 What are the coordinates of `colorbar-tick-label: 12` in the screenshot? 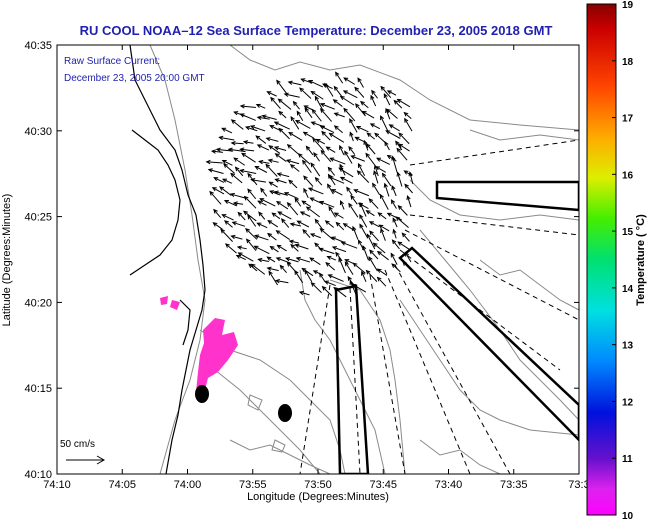 It's located at (628, 402).